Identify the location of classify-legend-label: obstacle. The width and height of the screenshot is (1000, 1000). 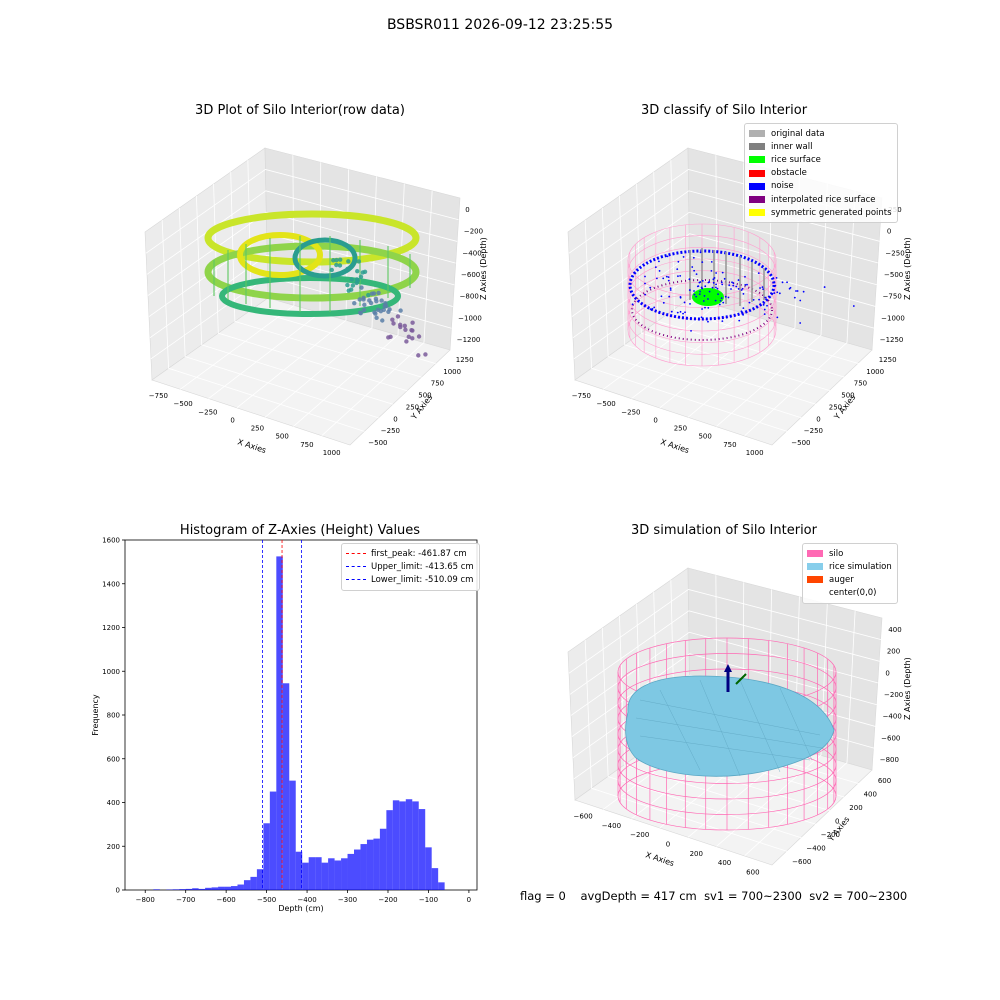
(789, 173).